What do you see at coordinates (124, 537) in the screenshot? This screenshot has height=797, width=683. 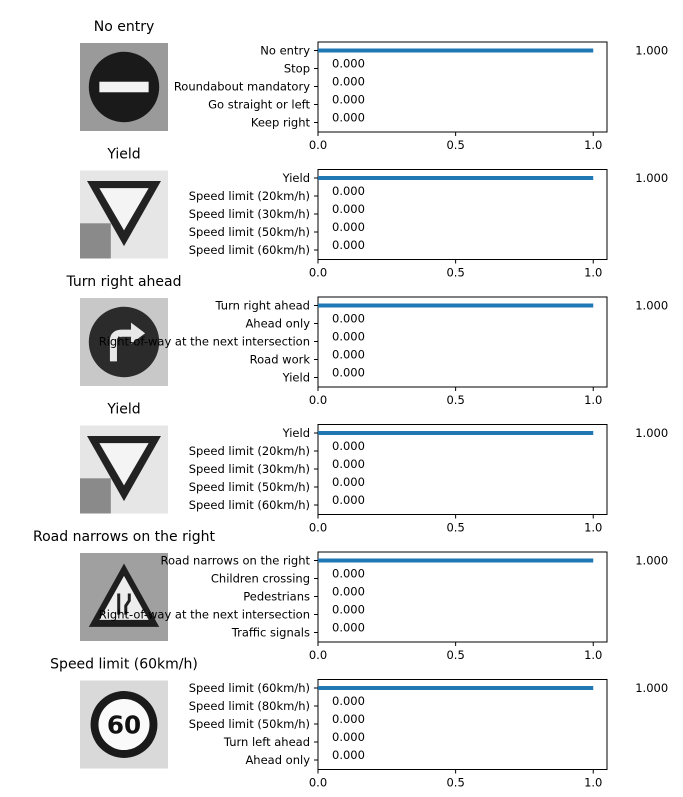 I see `panel-title: Road narrows on the right` at bounding box center [124, 537].